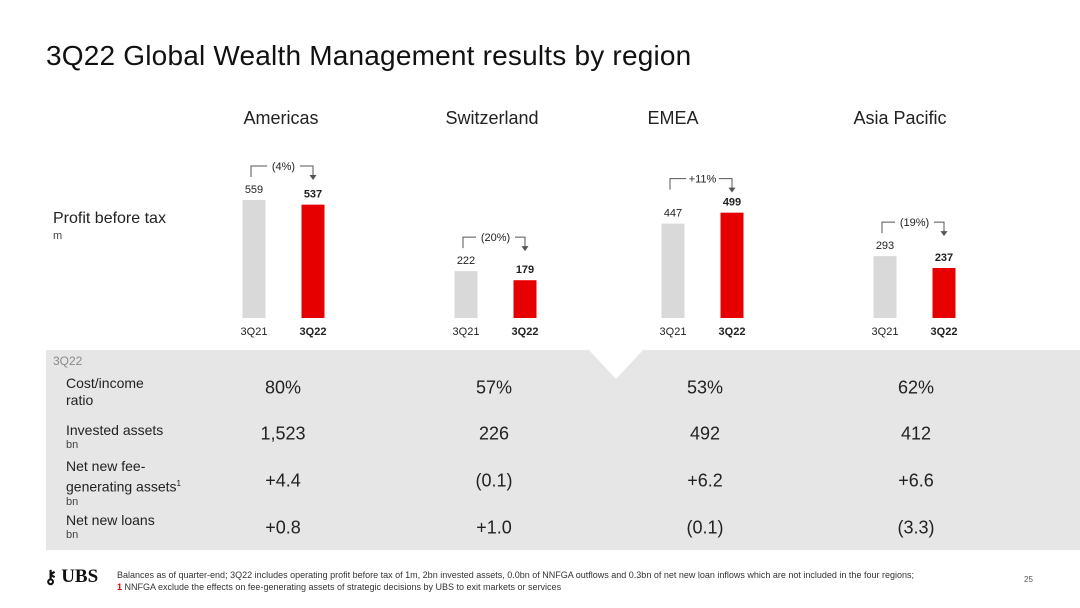 Image resolution: width=1080 pixels, height=608 pixels. I want to click on region-header-americas: Americas, so click(281, 118).